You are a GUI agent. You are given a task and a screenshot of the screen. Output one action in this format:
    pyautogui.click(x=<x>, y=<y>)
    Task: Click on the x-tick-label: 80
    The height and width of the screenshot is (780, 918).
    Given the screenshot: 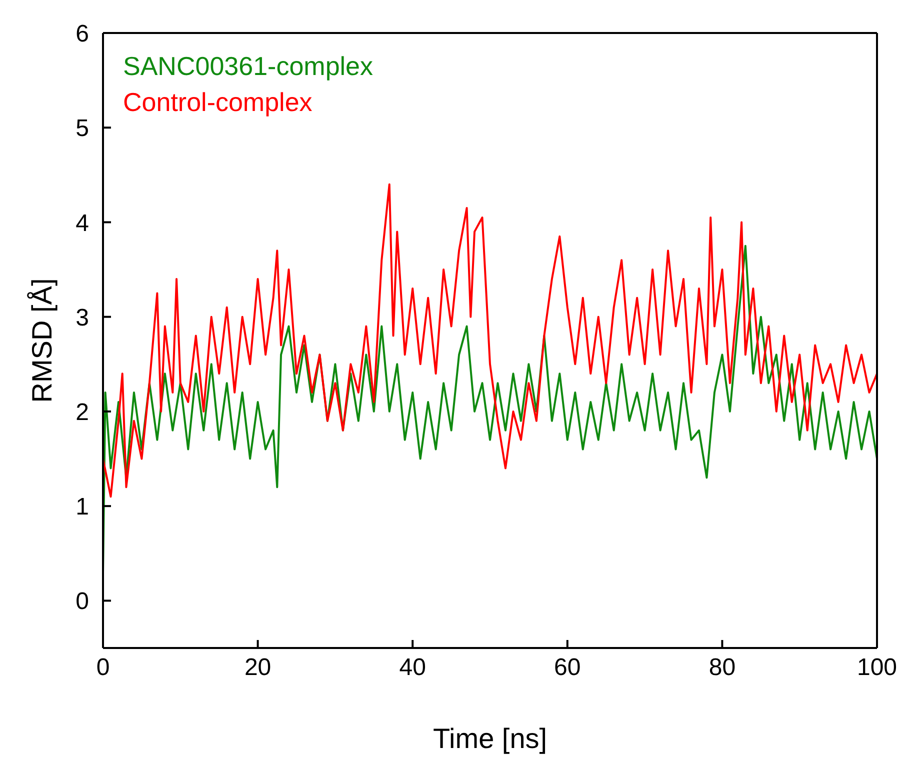 What is the action you would take?
    pyautogui.click(x=722, y=668)
    